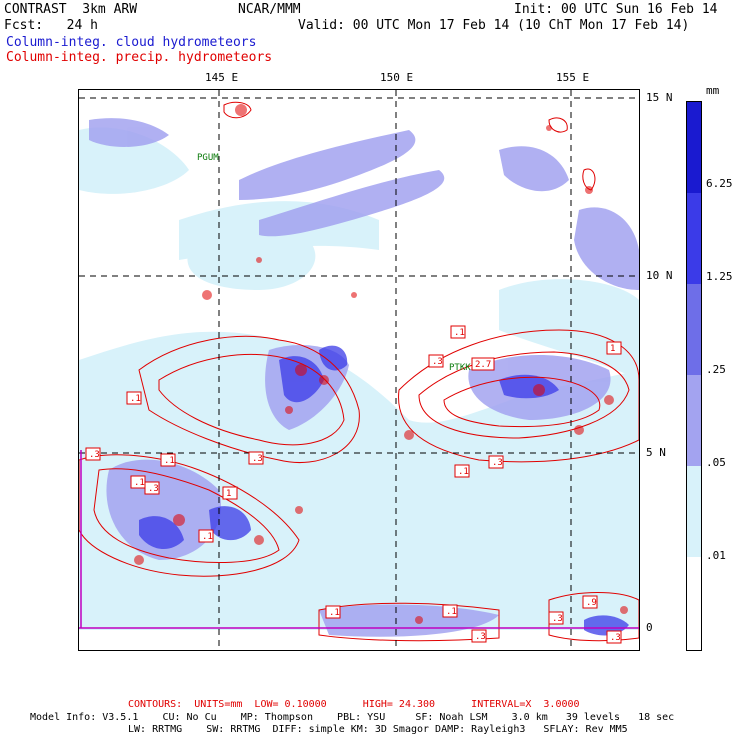 Image resolution: width=740 pixels, height=740 pixels. Describe the element at coordinates (659, 275) in the screenshot. I see `lat-label-10n: 10 N` at that location.